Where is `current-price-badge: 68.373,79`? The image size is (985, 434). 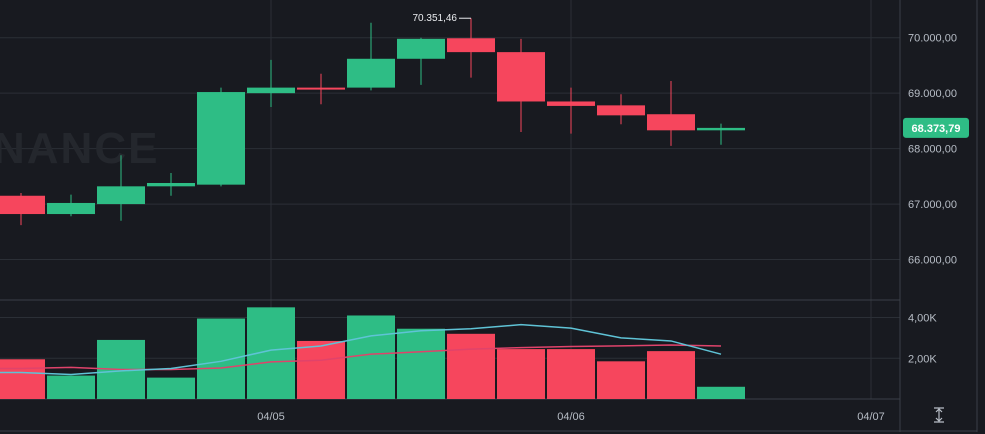
current-price-badge: 68.373,79 is located at coordinates (936, 127).